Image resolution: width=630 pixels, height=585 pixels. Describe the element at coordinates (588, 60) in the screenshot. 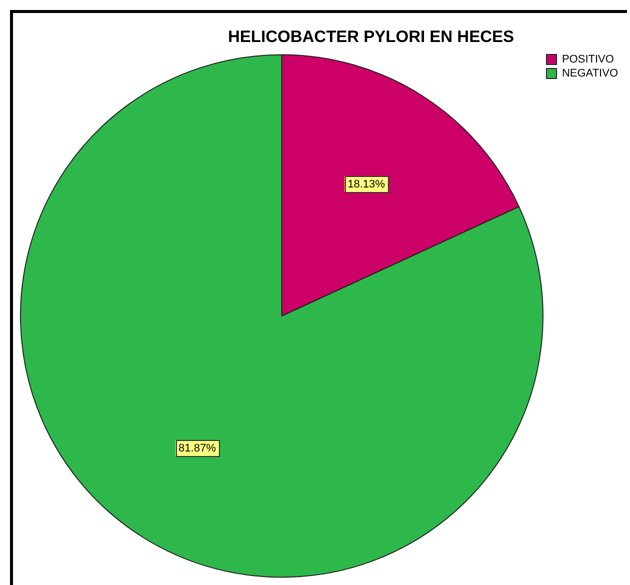

I see `legend-label: POSITIVO` at that location.